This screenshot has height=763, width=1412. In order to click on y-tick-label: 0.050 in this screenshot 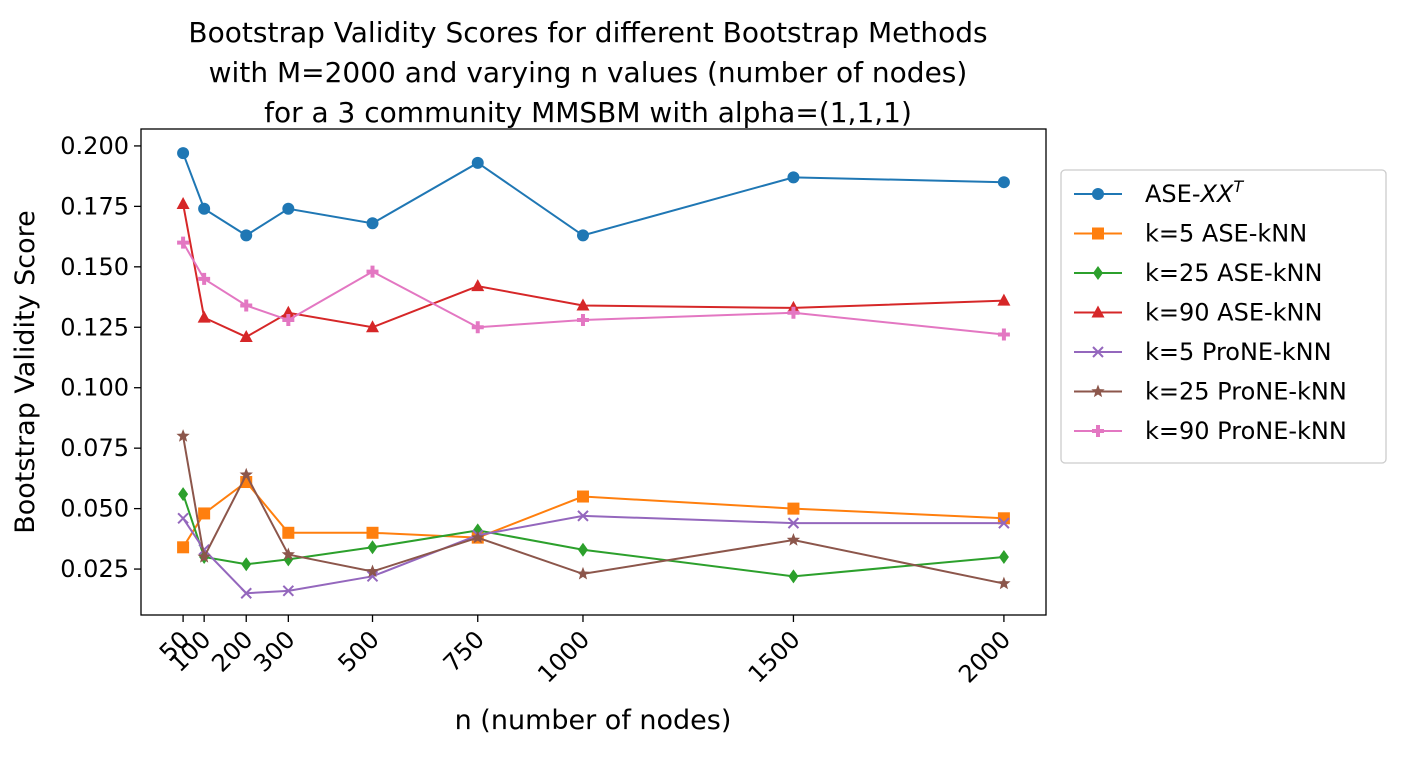, I will do `click(94, 509)`.